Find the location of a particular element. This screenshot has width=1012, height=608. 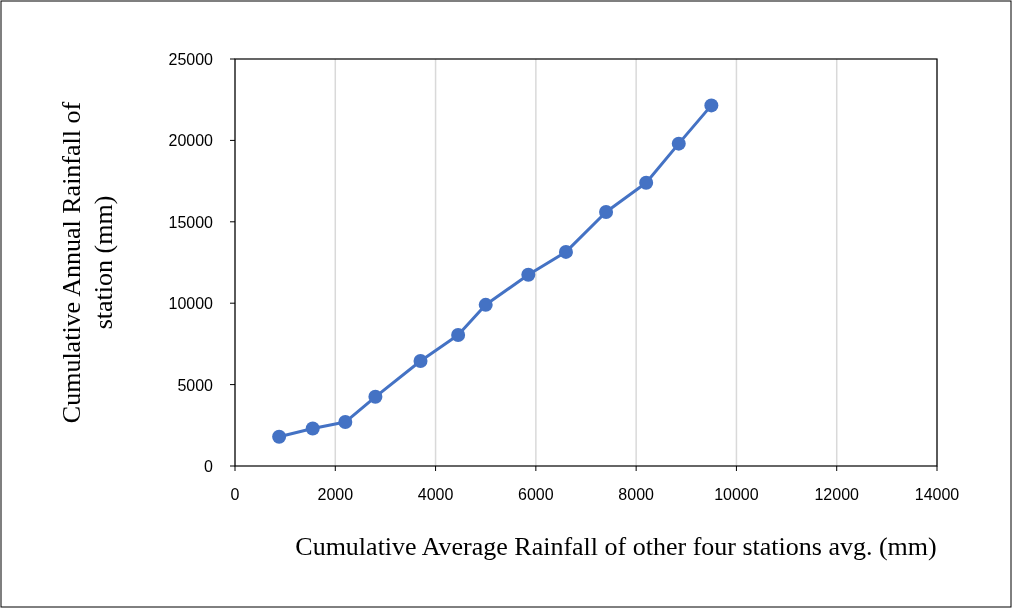

x-tick-label: 0 is located at coordinates (235, 494).